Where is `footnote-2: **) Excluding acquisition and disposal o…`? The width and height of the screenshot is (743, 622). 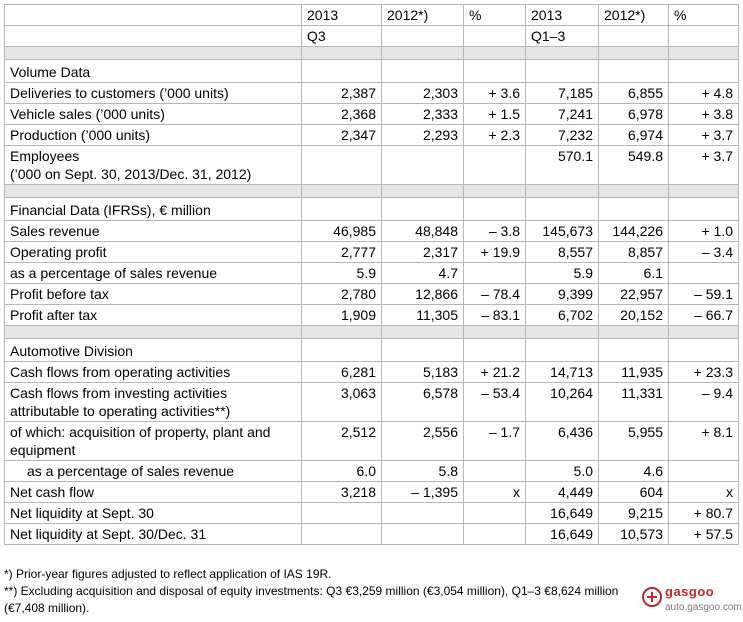
footnote-2: **) Excluding acquisition and disposal o… is located at coordinates (311, 599).